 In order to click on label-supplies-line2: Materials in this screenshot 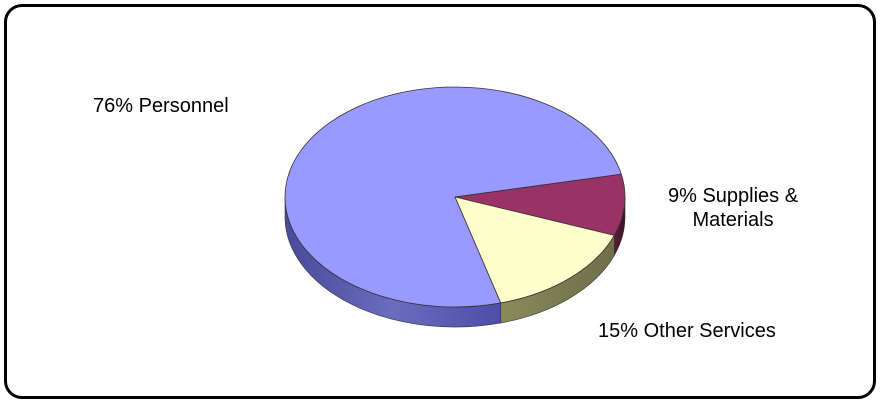, I will do `click(733, 220)`.